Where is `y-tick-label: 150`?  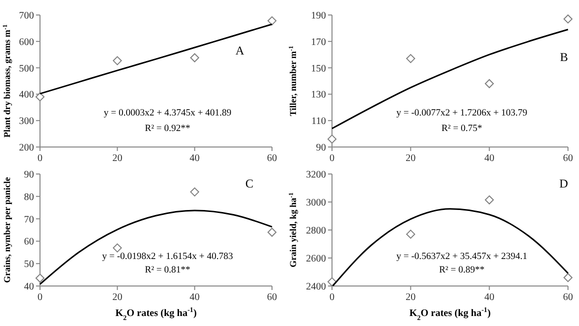
y-tick-label: 150 is located at coordinates (318, 68).